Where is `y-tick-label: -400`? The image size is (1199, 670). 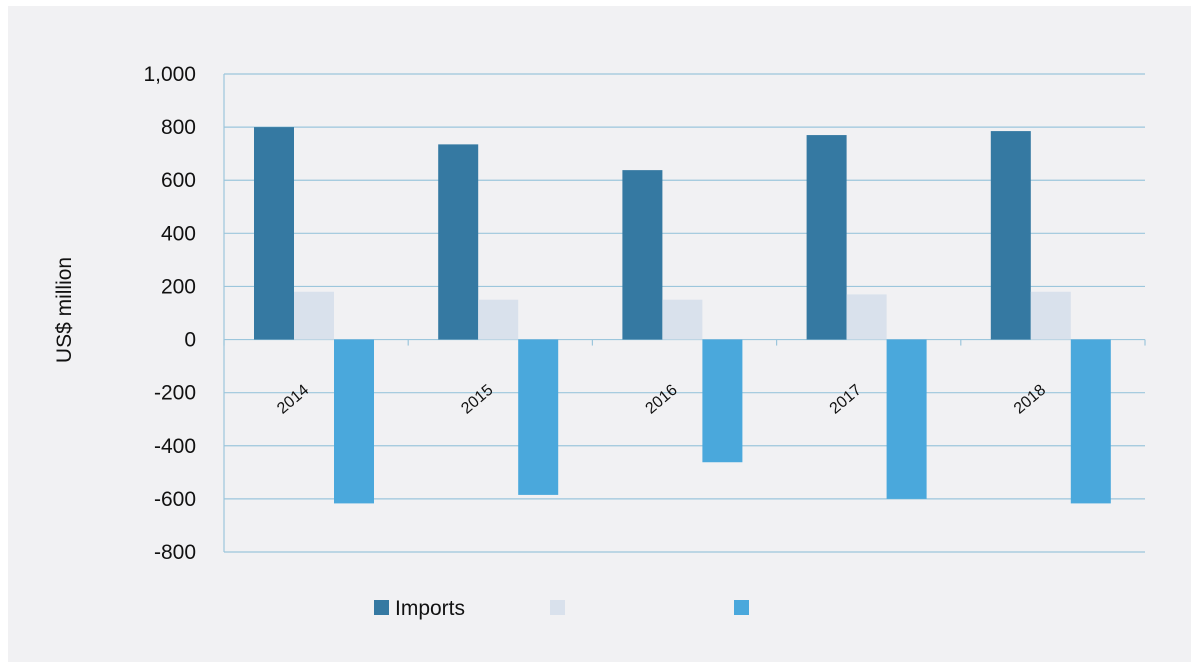 y-tick-label: -400 is located at coordinates (175, 446).